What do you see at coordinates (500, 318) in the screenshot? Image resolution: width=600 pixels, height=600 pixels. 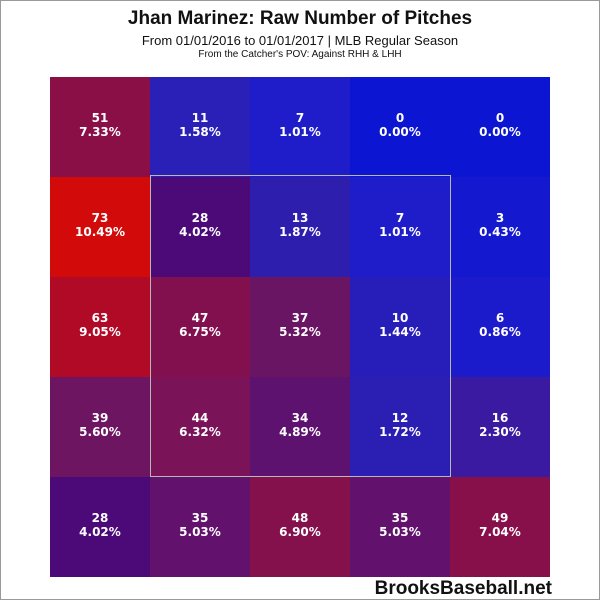 I see `zone-count-label: 6` at bounding box center [500, 318].